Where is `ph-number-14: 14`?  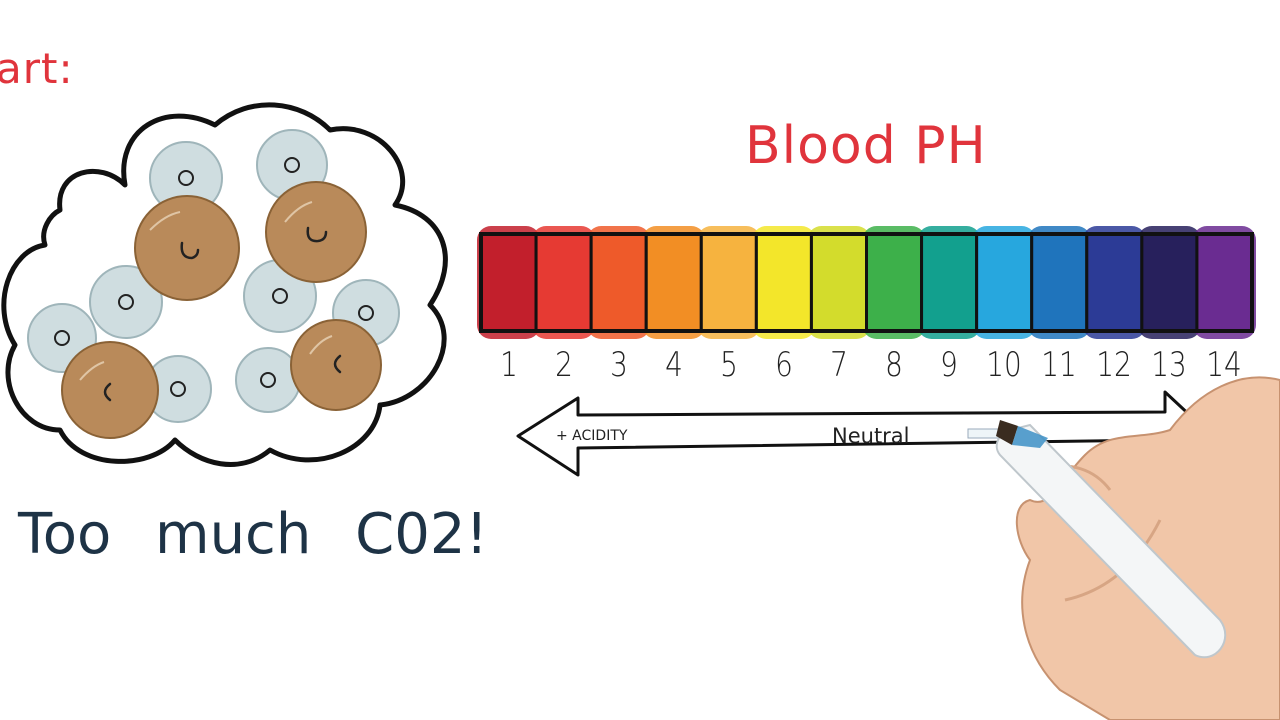
ph-number-14: 14 is located at coordinates (1224, 365).